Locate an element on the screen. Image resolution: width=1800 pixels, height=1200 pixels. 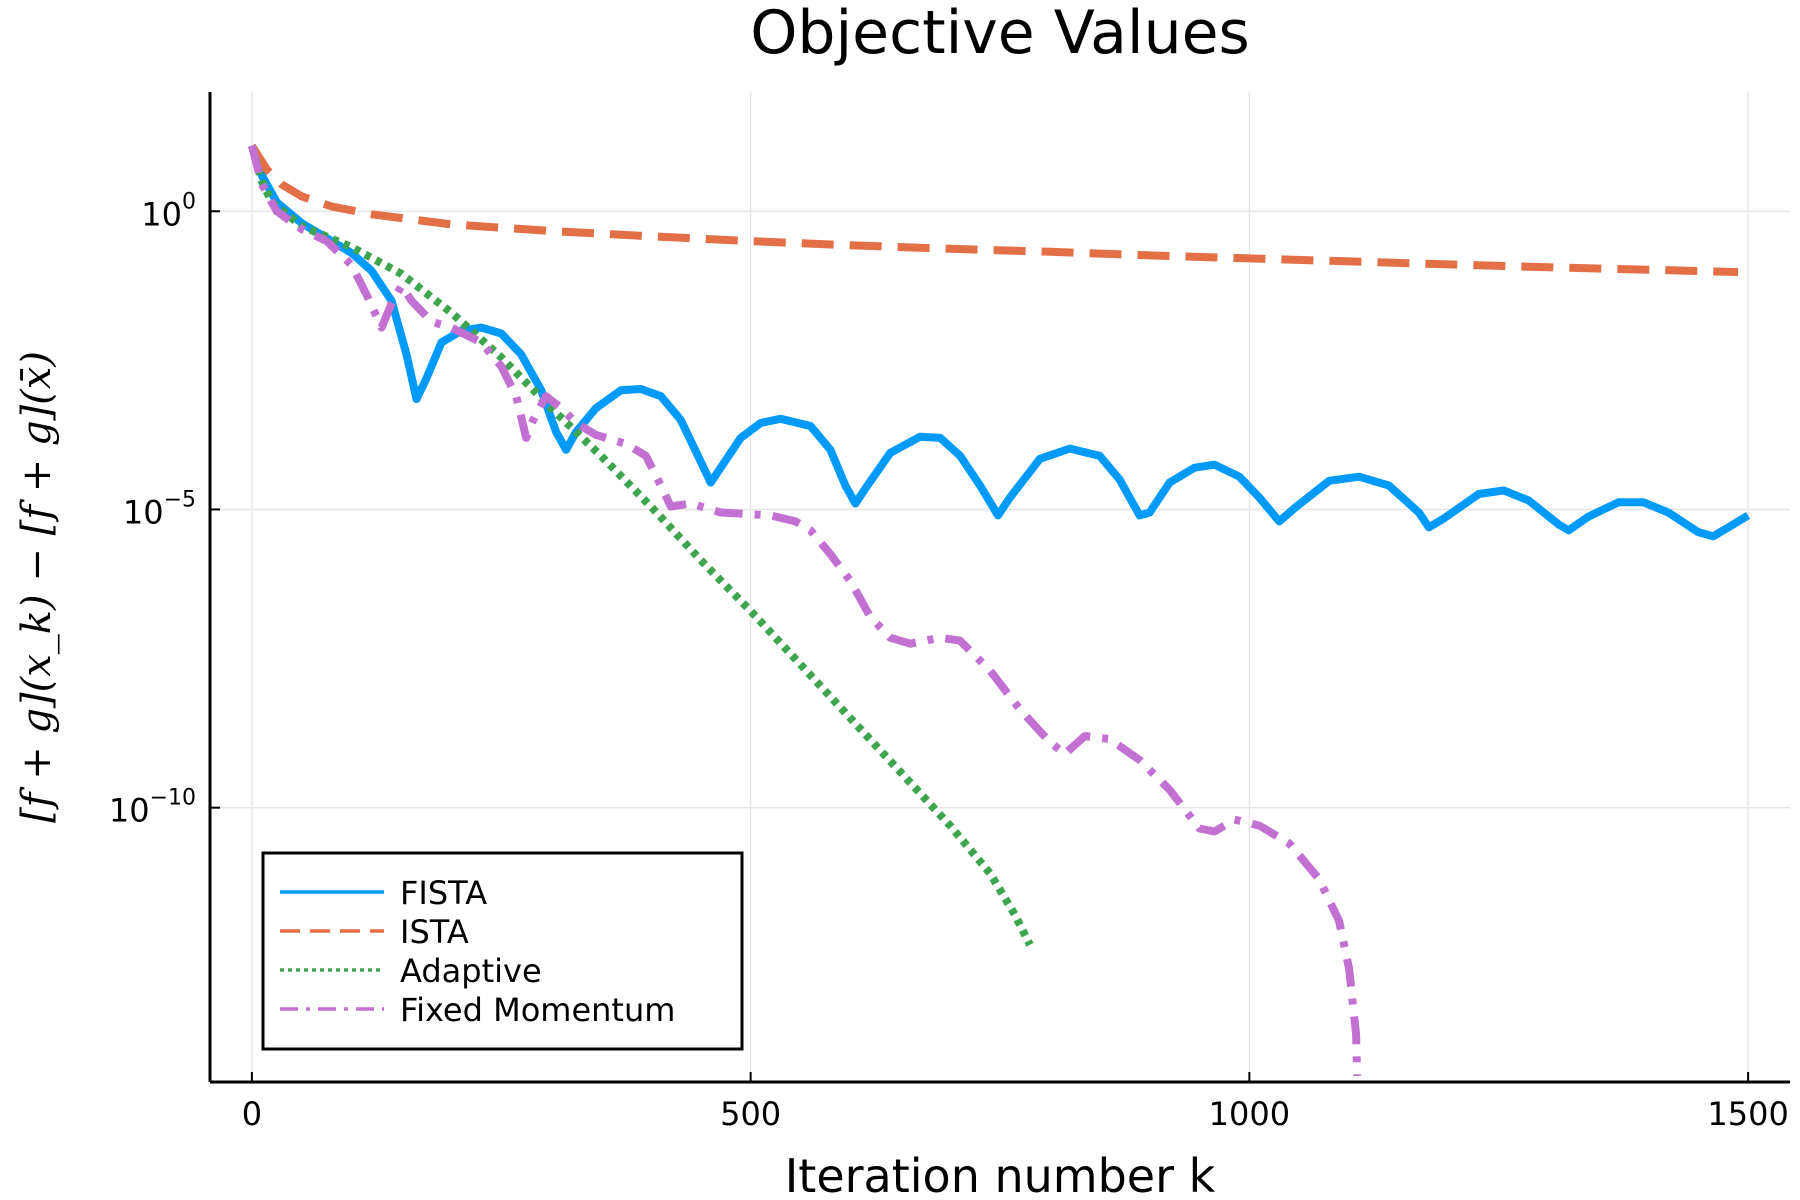
y-tick-exponent: −10 is located at coordinates (173, 798).